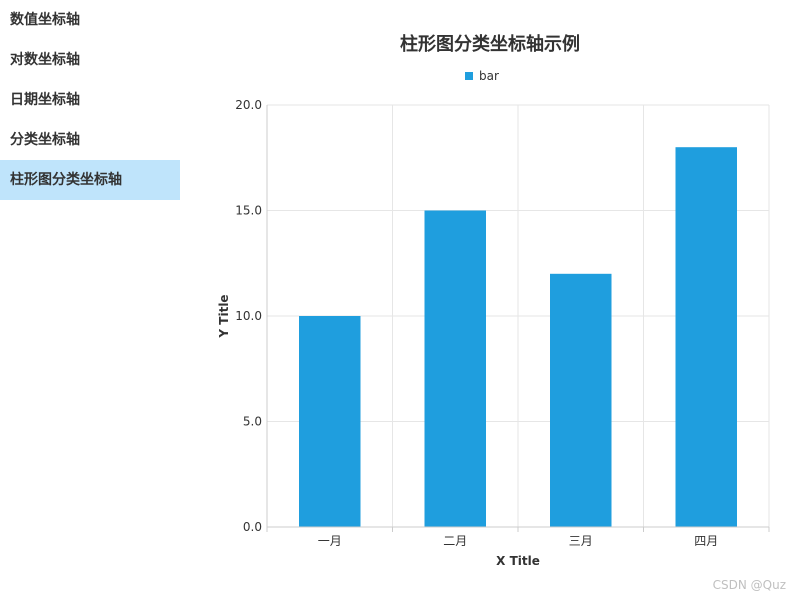  I want to click on sidebar-item-category-axis: 分类坐标轴, so click(45, 140).